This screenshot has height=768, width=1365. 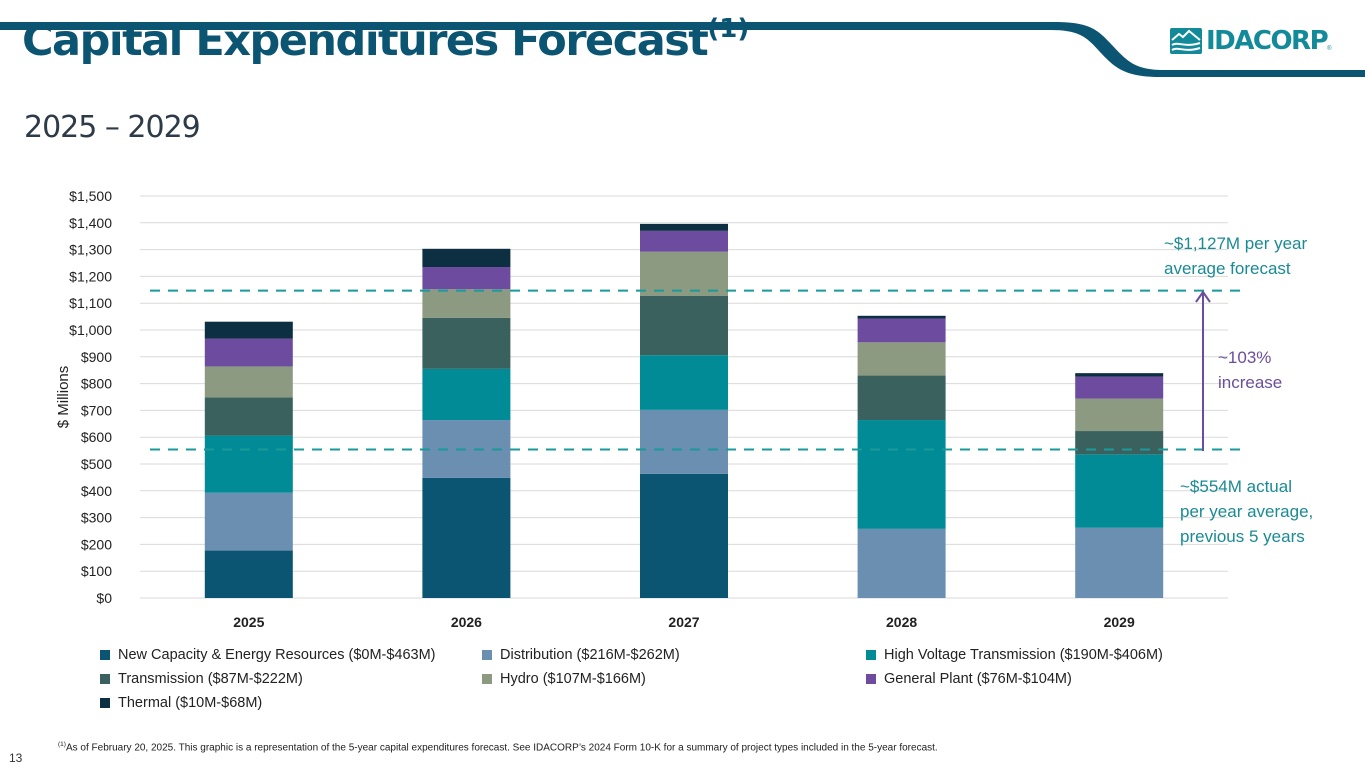 What do you see at coordinates (1227, 268) in the screenshot?
I see `annotation-line: average forecast` at bounding box center [1227, 268].